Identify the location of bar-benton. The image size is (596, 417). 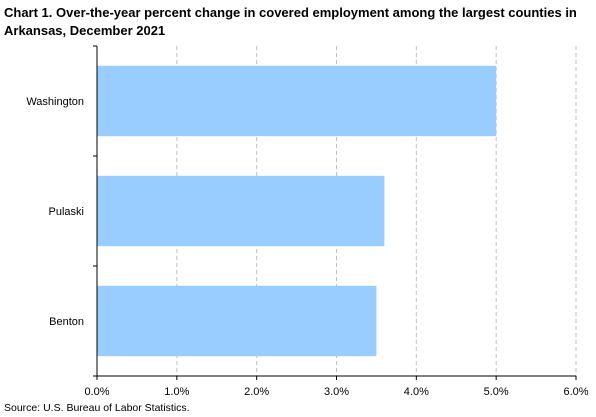
(237, 321).